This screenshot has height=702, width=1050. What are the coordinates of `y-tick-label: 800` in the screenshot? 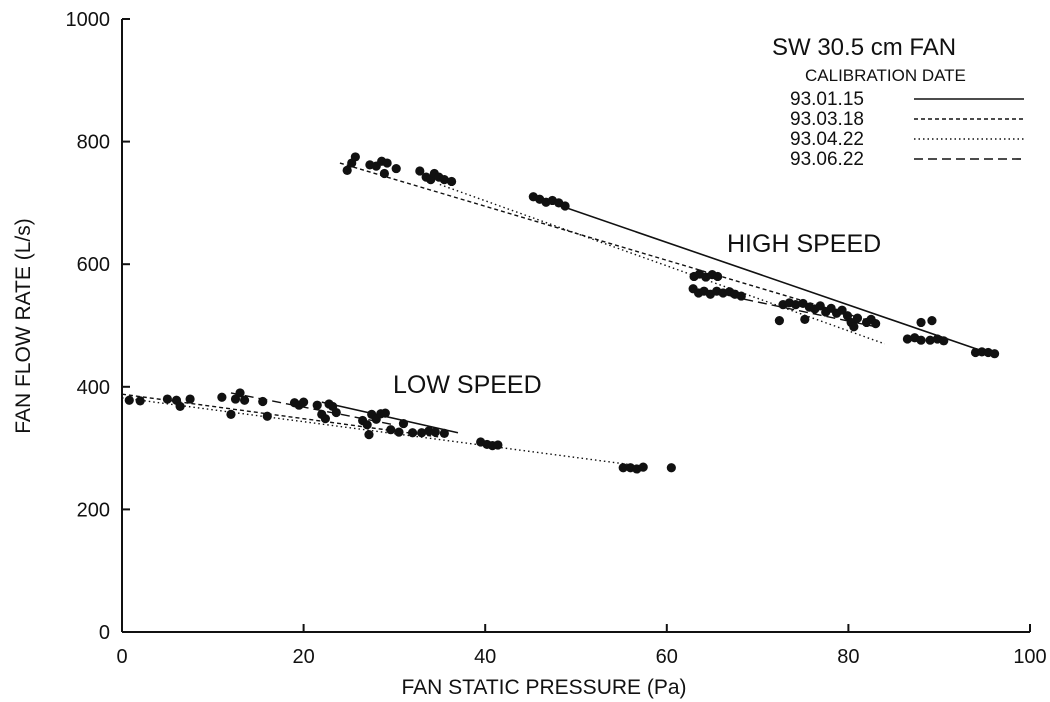 It's located at (93, 143).